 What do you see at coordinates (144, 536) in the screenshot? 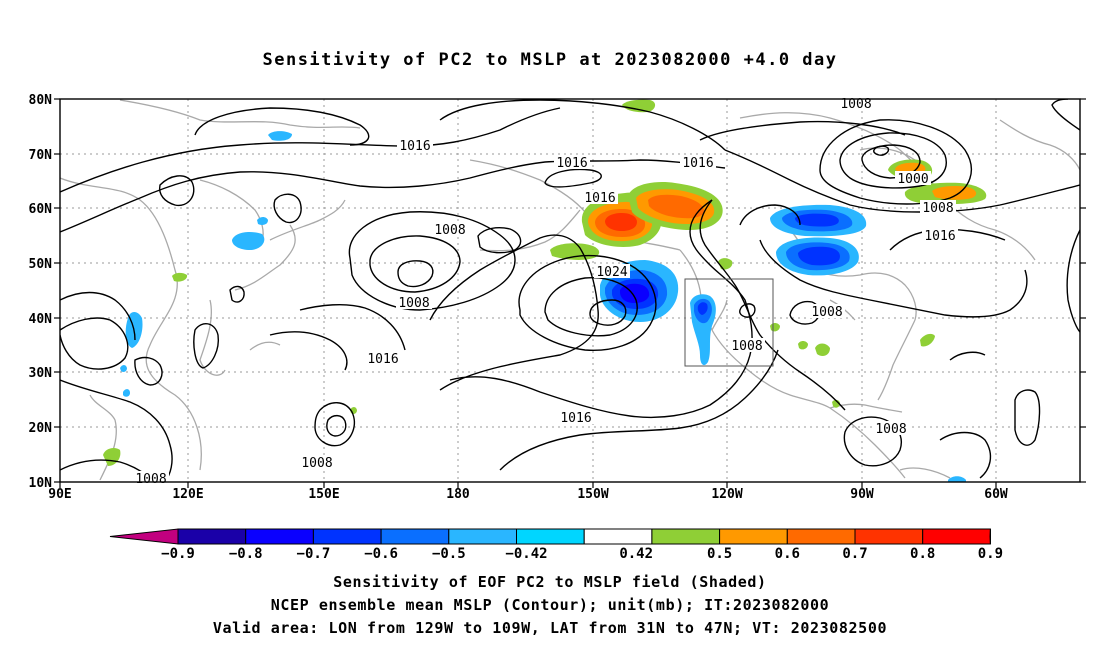
I see `colorbar-left-arrow` at bounding box center [144, 536].